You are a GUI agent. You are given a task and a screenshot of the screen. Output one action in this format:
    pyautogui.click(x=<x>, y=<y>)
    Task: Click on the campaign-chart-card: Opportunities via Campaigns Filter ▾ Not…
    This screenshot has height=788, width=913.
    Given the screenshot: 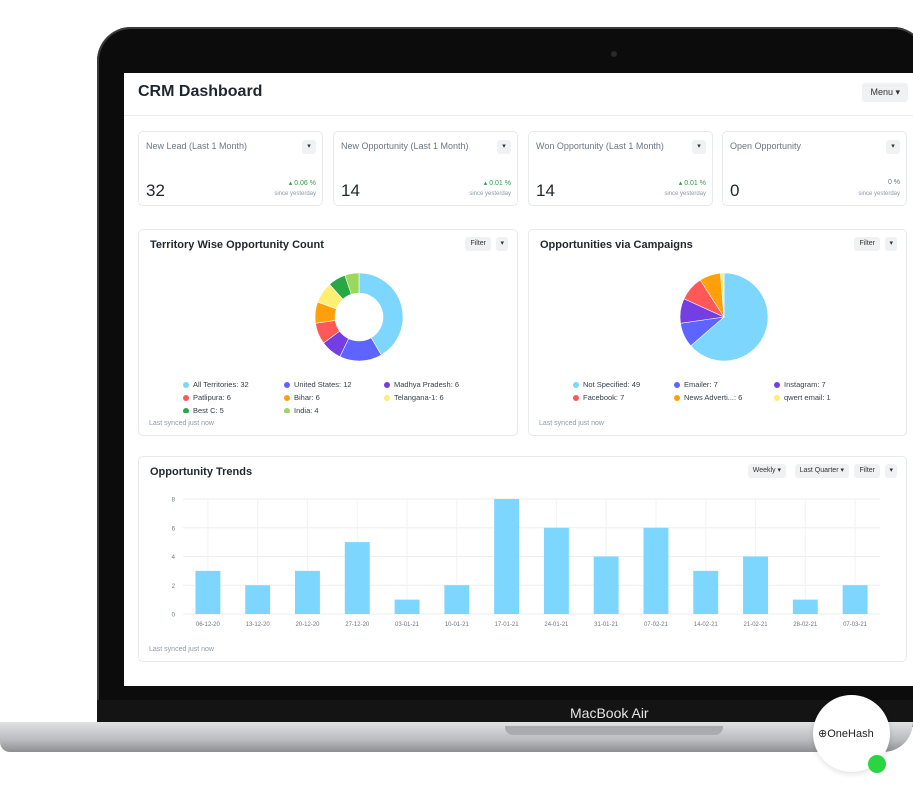 What is the action you would take?
    pyautogui.click(x=717, y=332)
    